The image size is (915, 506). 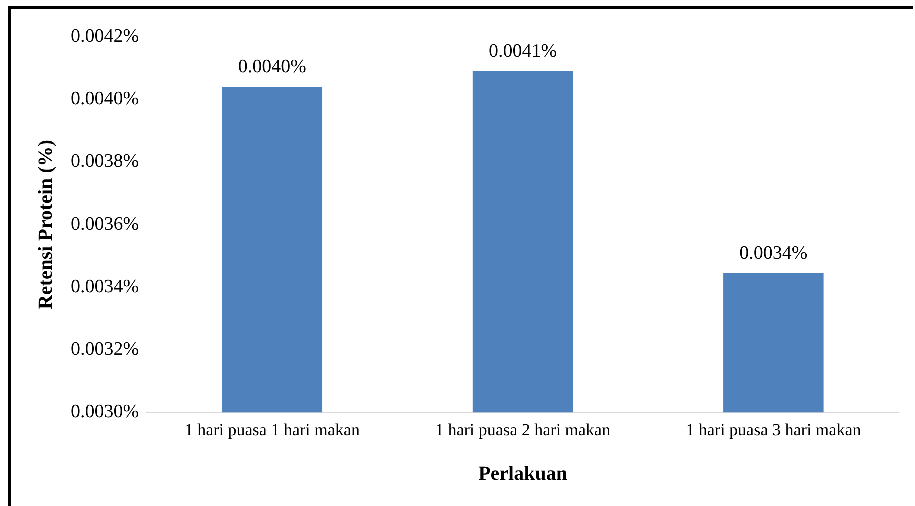 I want to click on y-tick-label: 0.0030%, so click(x=105, y=412).